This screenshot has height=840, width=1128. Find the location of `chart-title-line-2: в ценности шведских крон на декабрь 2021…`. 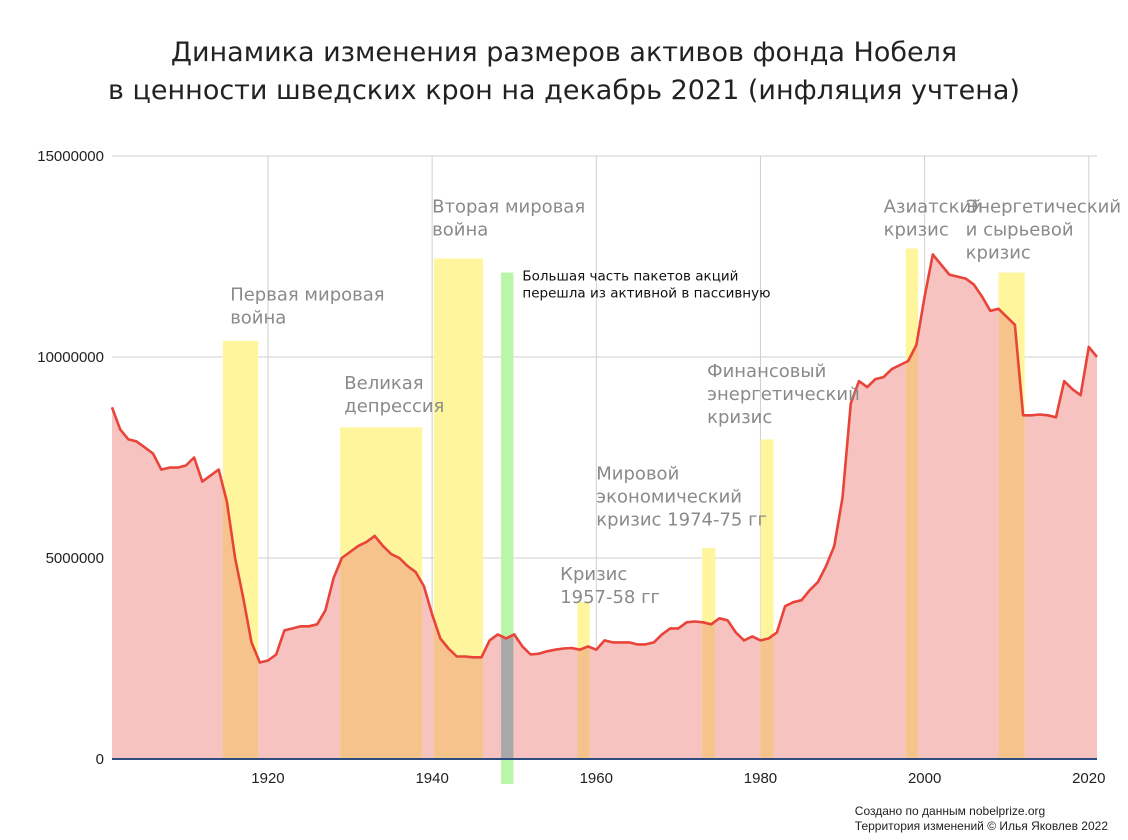

chart-title-line-2: в ценности шведских крон на декабрь 2021… is located at coordinates (564, 90).